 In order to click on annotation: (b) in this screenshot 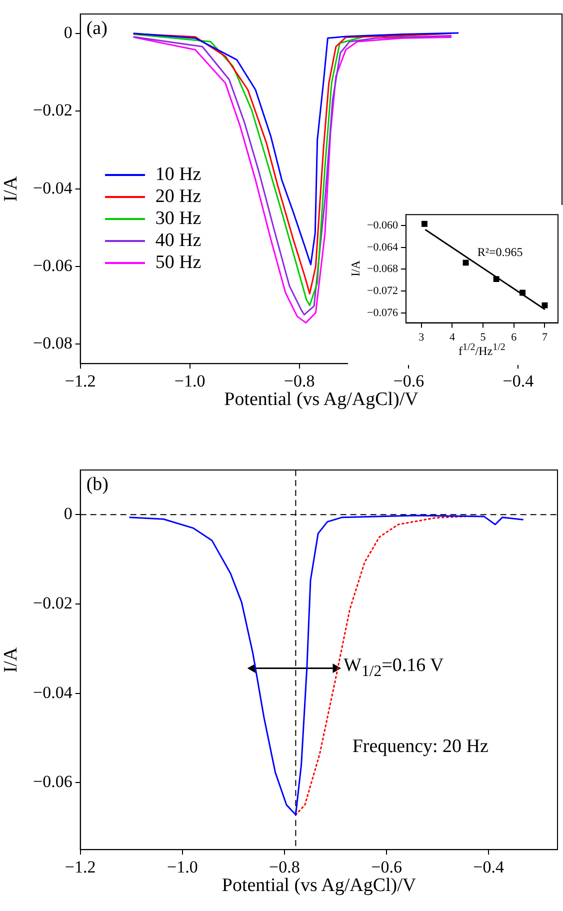, I will do `click(97, 485)`.